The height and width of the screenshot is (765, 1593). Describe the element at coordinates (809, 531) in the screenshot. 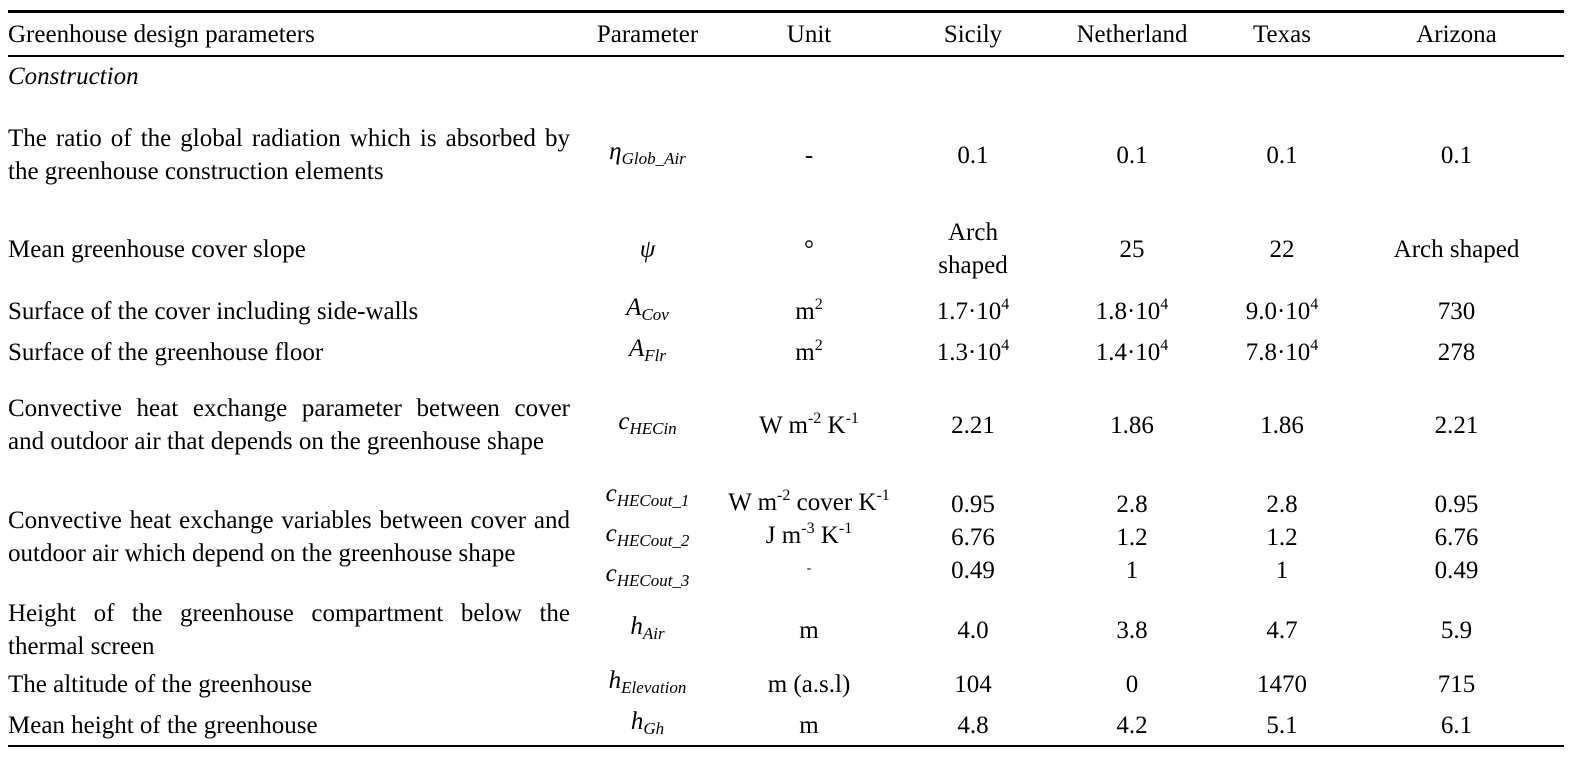

I see `row-unit: W m-2 cover K-1 J m-3 K-1 -` at that location.